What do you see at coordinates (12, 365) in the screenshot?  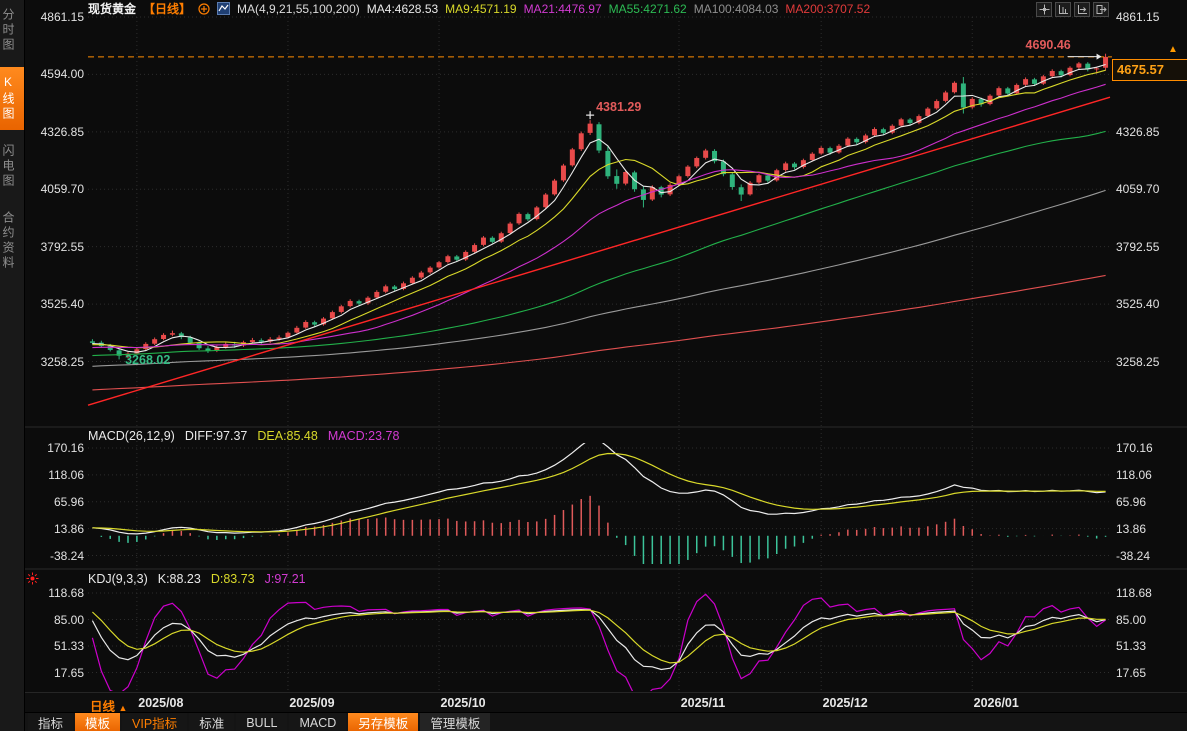 I see `sidebar: 分时图 K线图 闪电图 合约资料` at bounding box center [12, 365].